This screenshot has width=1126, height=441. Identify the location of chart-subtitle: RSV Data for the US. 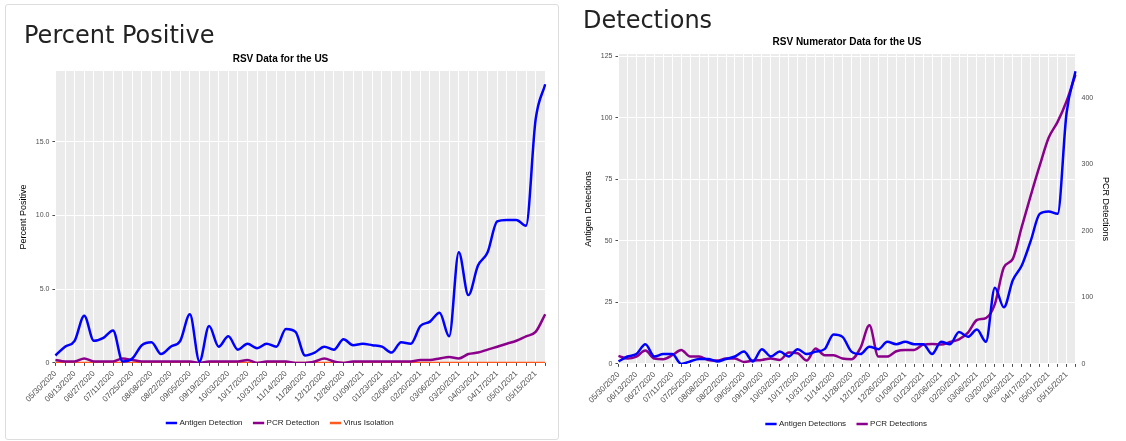
(280, 58).